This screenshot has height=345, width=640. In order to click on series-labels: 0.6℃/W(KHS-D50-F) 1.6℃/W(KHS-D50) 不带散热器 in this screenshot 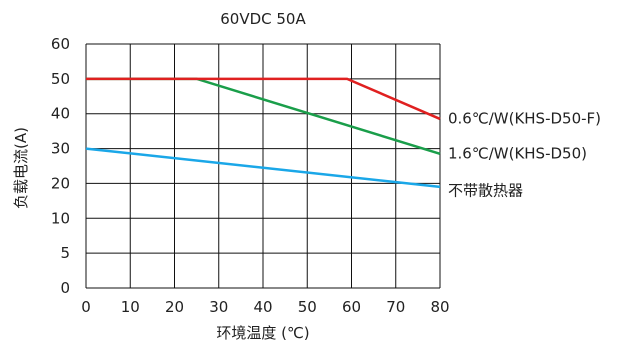, I will do `click(524, 154)`.